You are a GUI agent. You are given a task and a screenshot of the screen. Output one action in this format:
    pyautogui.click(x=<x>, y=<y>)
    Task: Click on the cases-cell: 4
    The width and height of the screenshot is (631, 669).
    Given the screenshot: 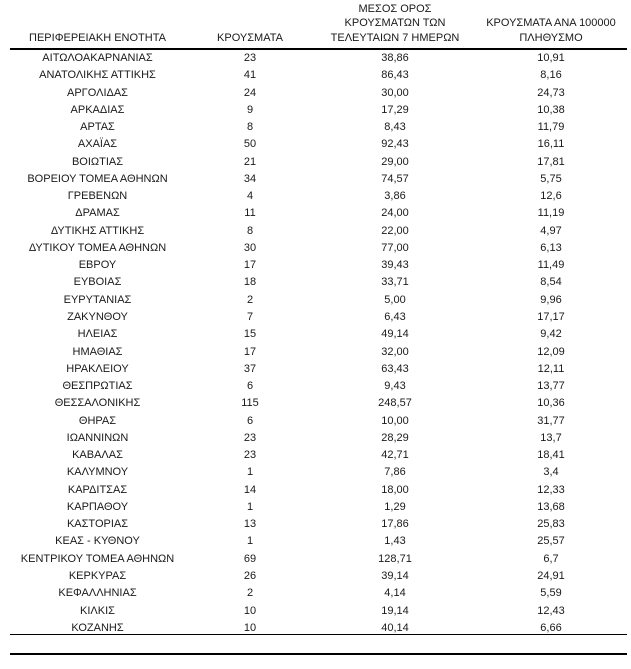 What is the action you would take?
    pyautogui.click(x=250, y=196)
    